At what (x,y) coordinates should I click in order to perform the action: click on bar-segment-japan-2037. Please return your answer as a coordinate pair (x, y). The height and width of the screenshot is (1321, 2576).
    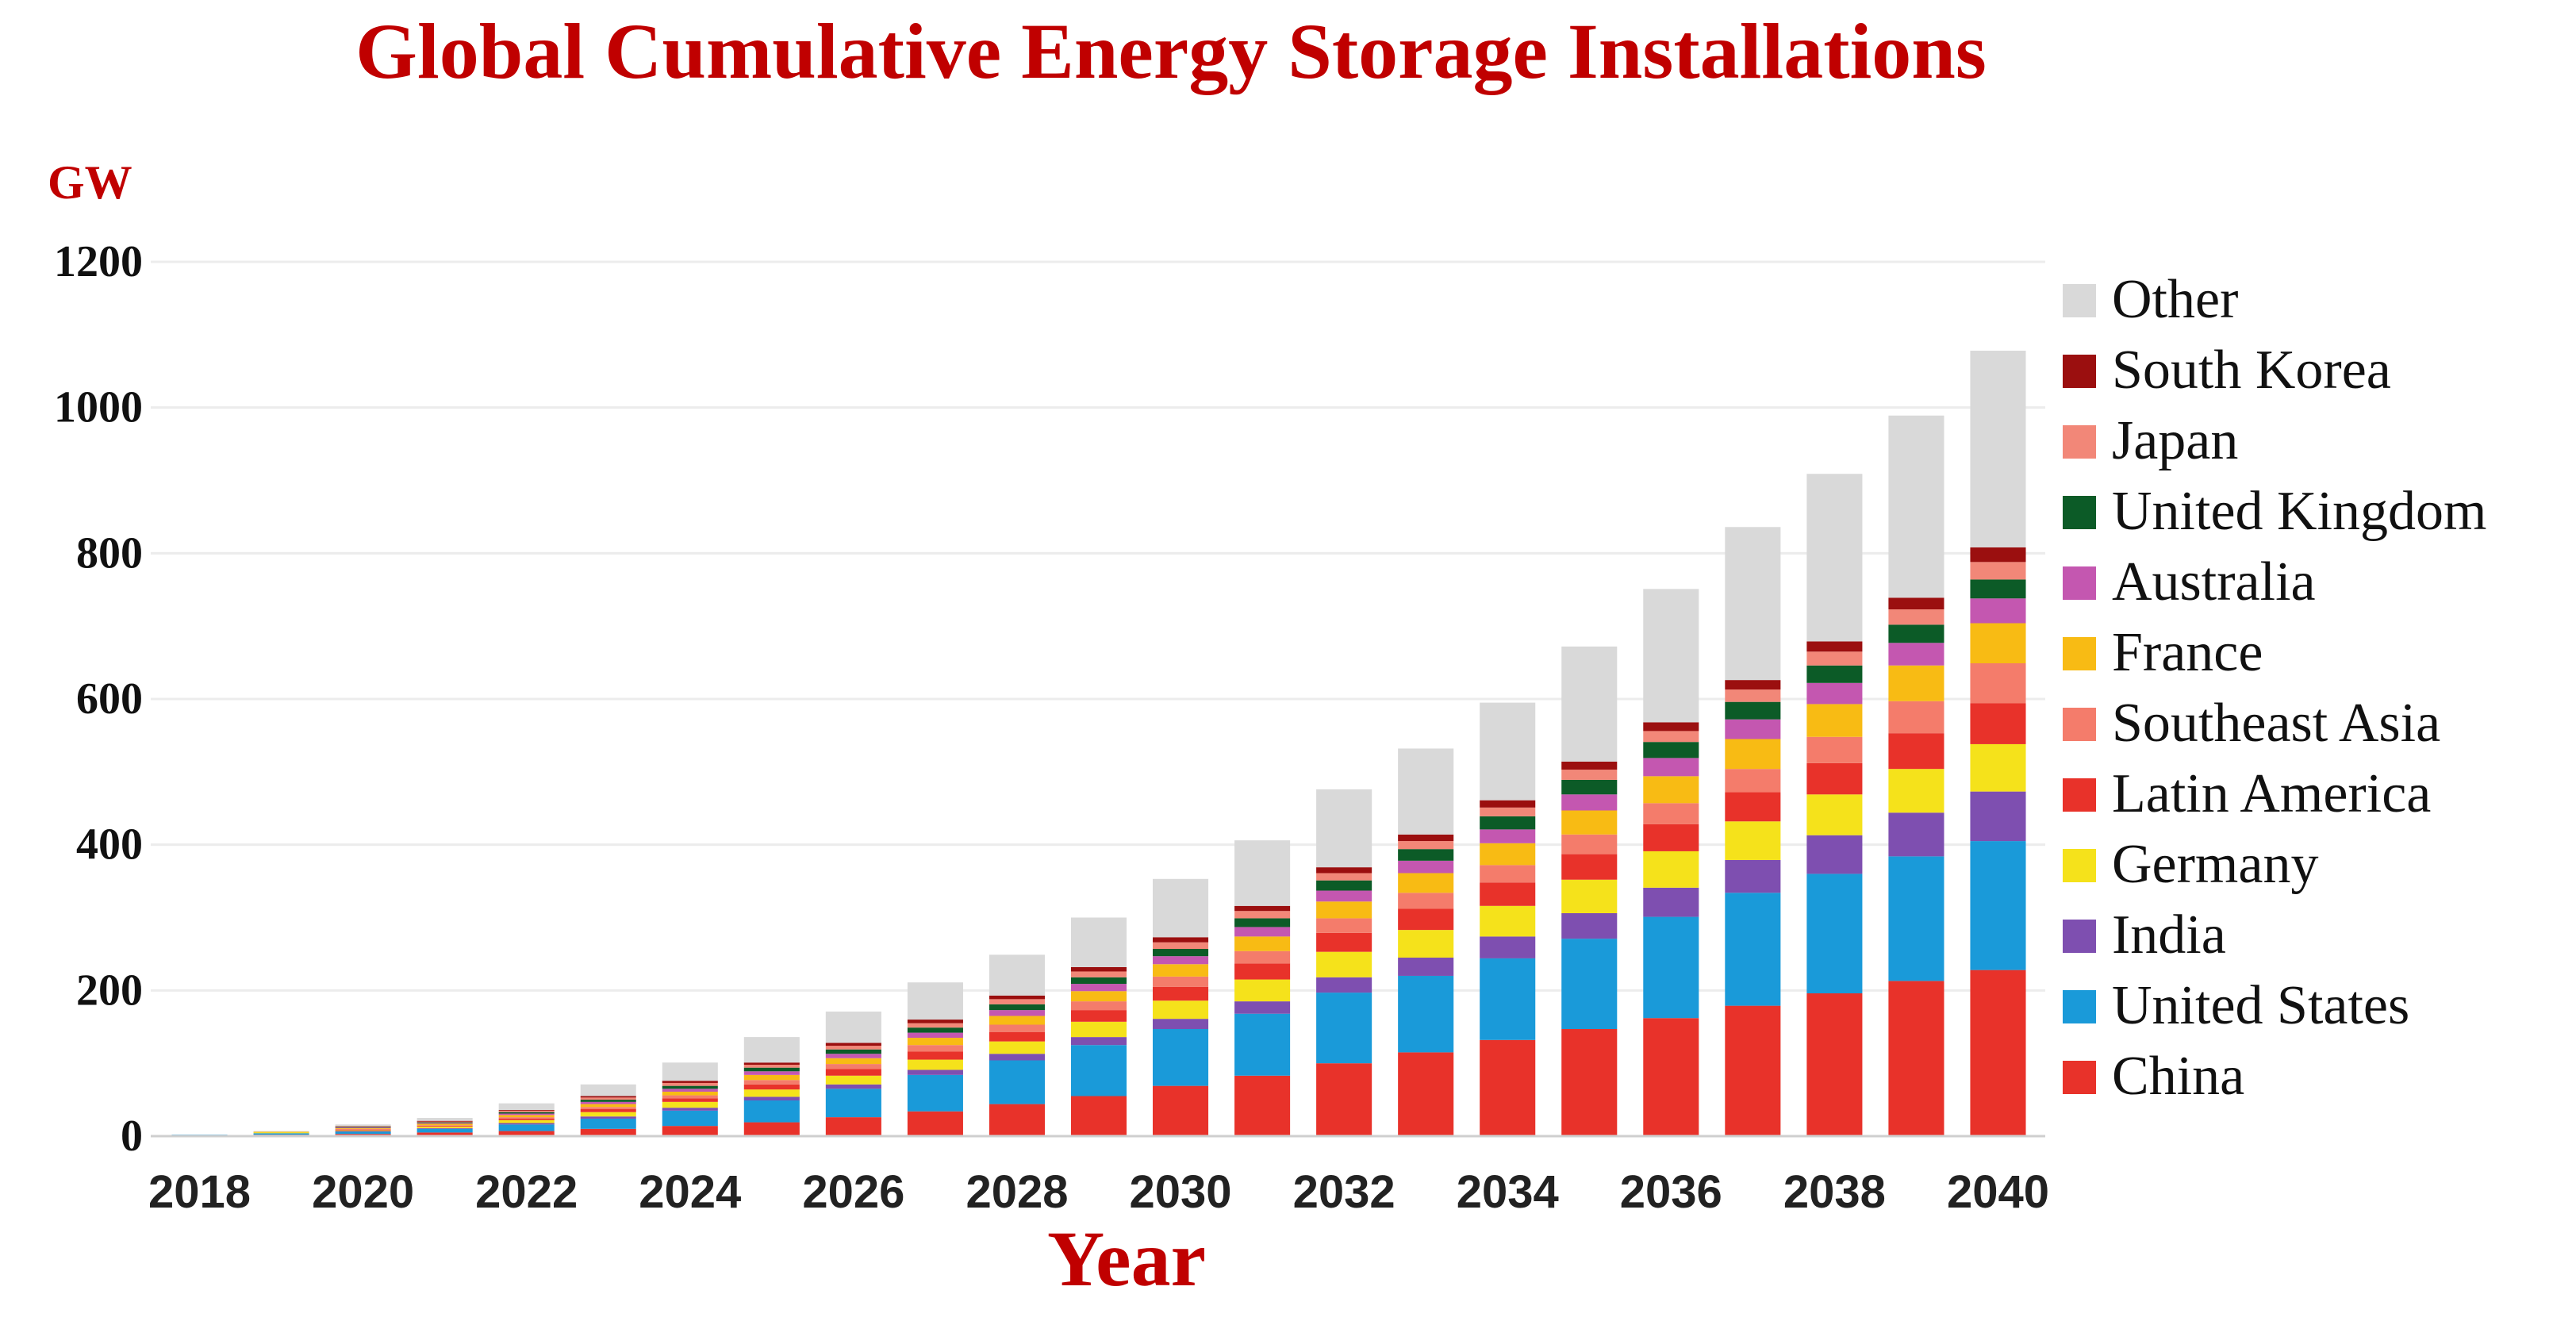
    Looking at the image, I should click on (1753, 695).